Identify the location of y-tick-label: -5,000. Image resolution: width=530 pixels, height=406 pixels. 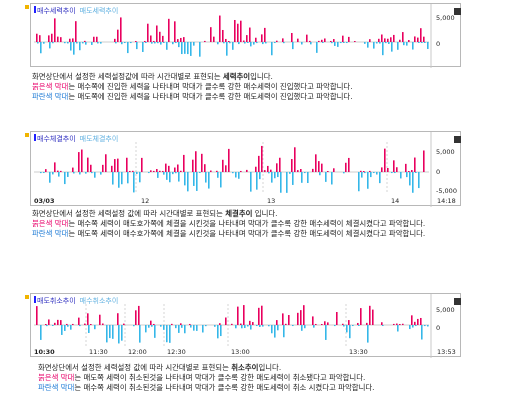
(446, 191).